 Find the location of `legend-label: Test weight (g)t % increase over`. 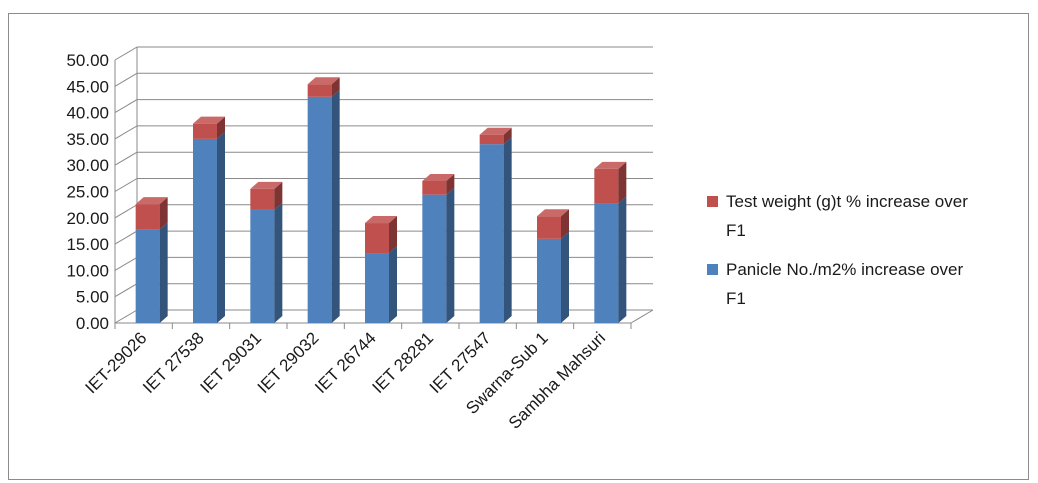

legend-label: Test weight (g)t % increase over is located at coordinates (847, 201).